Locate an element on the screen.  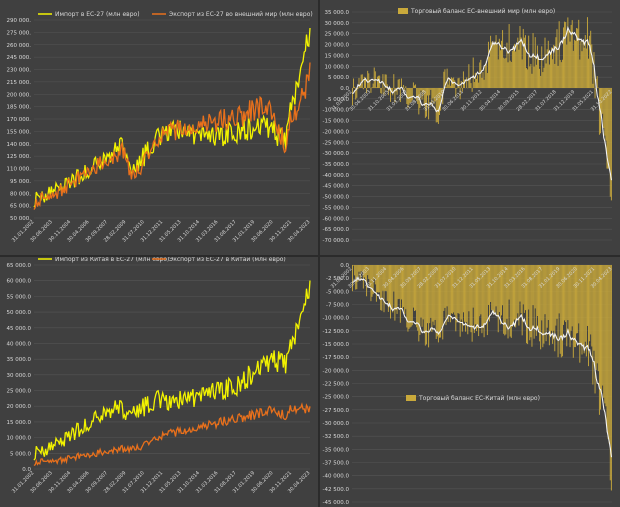
y-tick-label: 0.0 is located at coordinates (344, 89).